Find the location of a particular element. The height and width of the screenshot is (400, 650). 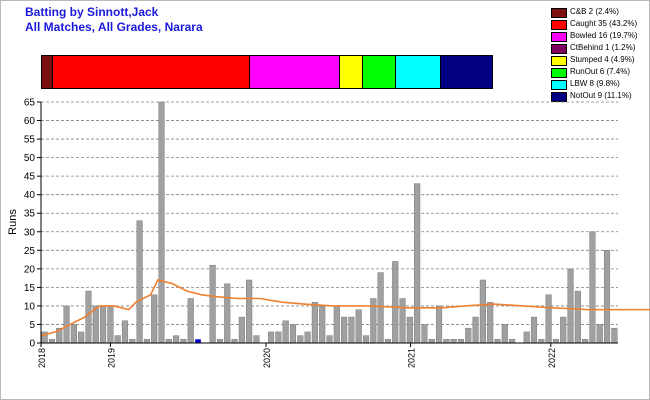

x-tick-label: 2021 is located at coordinates (412, 358).